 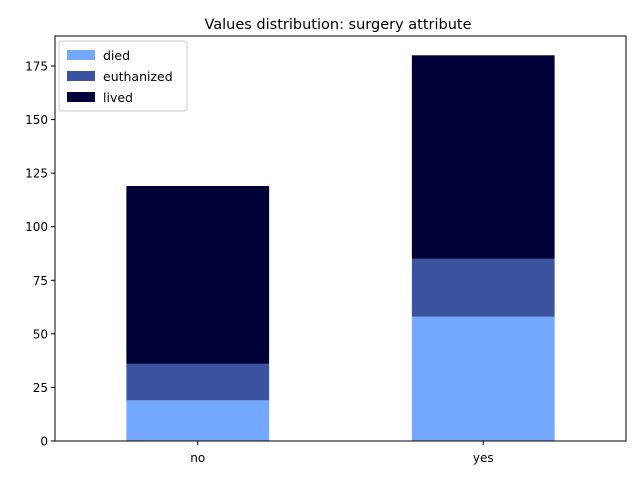 I want to click on y-tick-label: 175, so click(x=36, y=67).